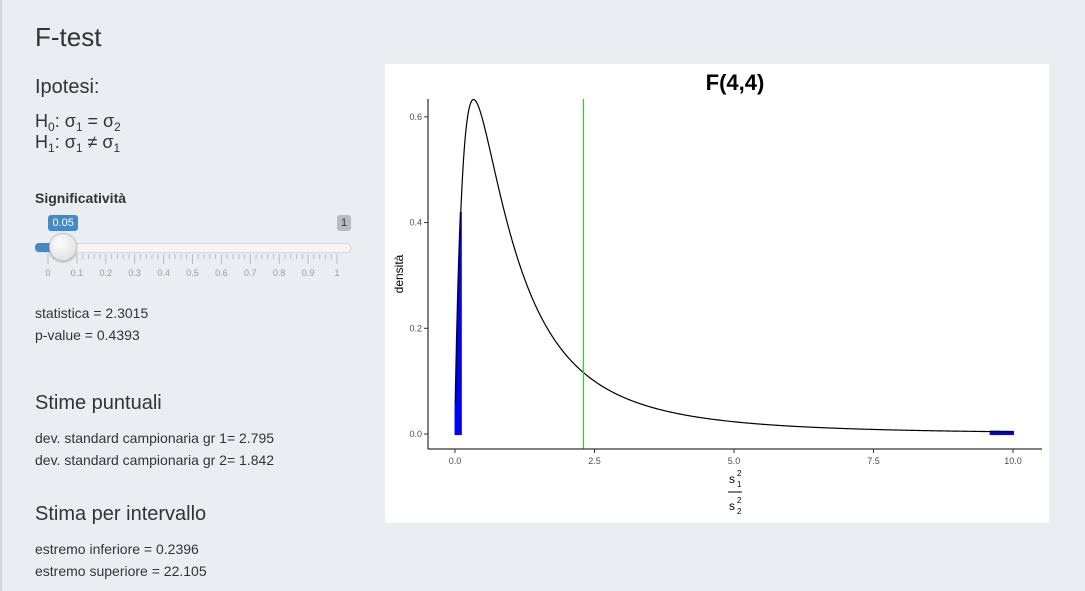 The image size is (1085, 591). I want to click on slider-fill, so click(49, 247).